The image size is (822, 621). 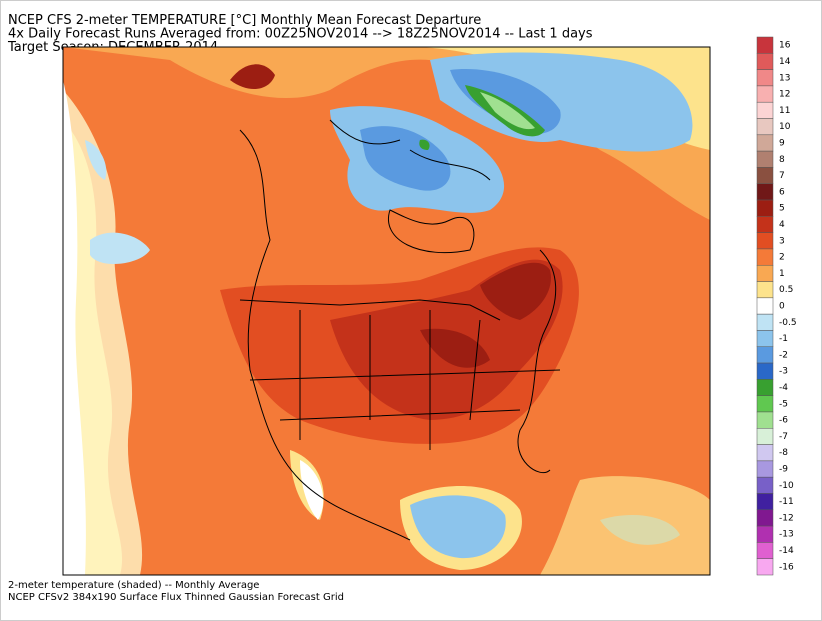 What do you see at coordinates (783, 355) in the screenshot?
I see `colorbar-label: -2` at bounding box center [783, 355].